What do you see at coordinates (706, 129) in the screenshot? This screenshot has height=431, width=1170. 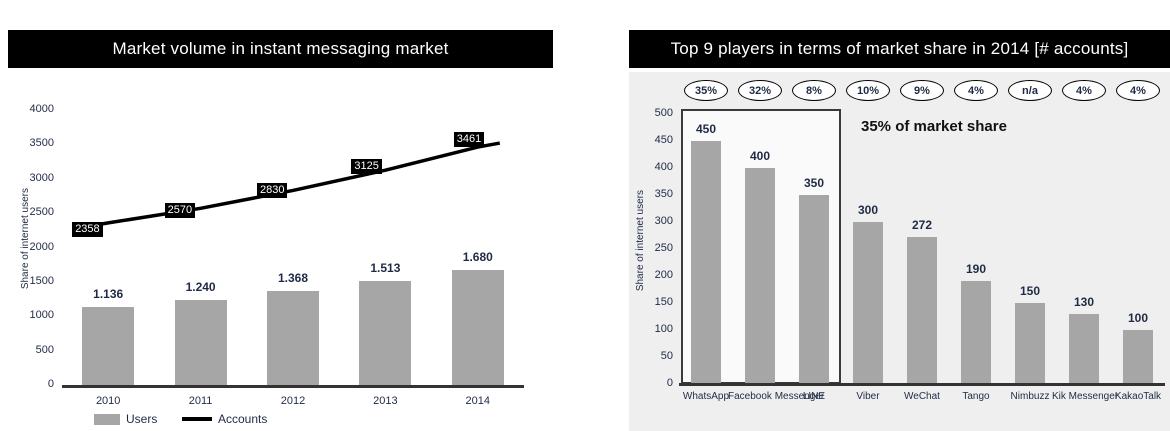 I see `bar-value-label: 450` at bounding box center [706, 129].